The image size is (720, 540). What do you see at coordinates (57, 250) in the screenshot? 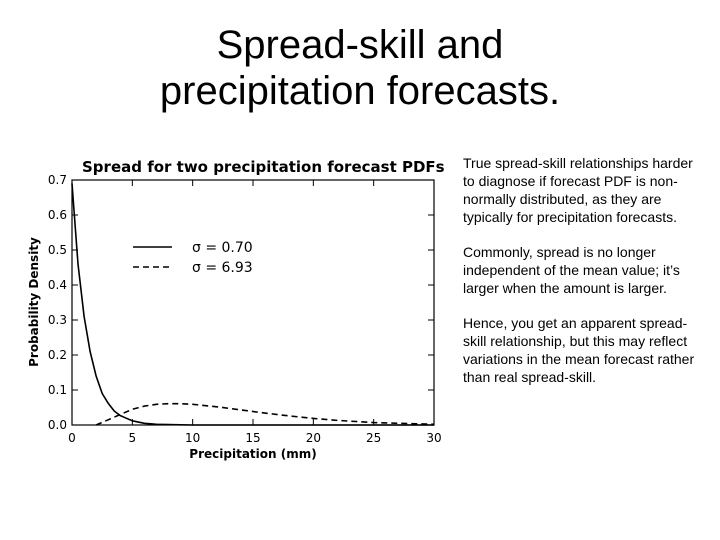
I see `y-tick-label: 0.5` at bounding box center [57, 250].